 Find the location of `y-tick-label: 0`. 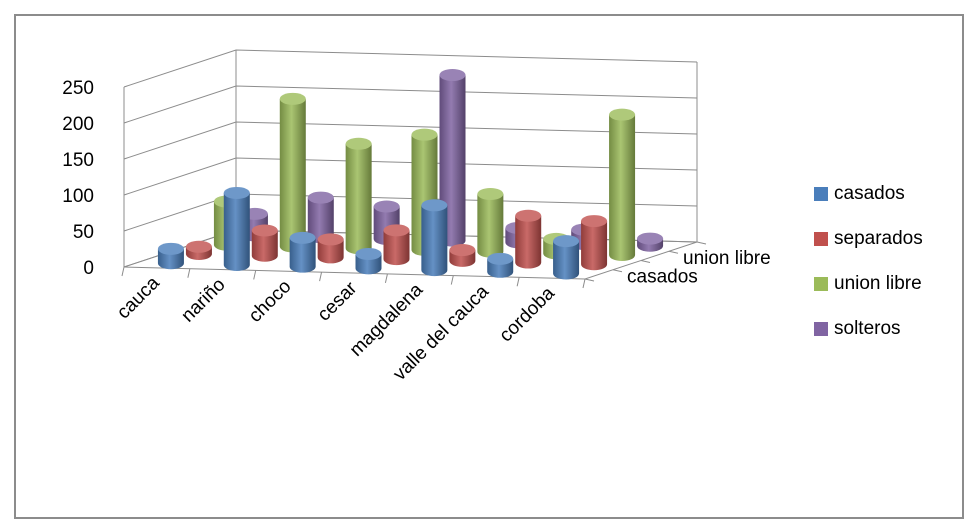

y-tick-label: 0 is located at coordinates (88, 268).